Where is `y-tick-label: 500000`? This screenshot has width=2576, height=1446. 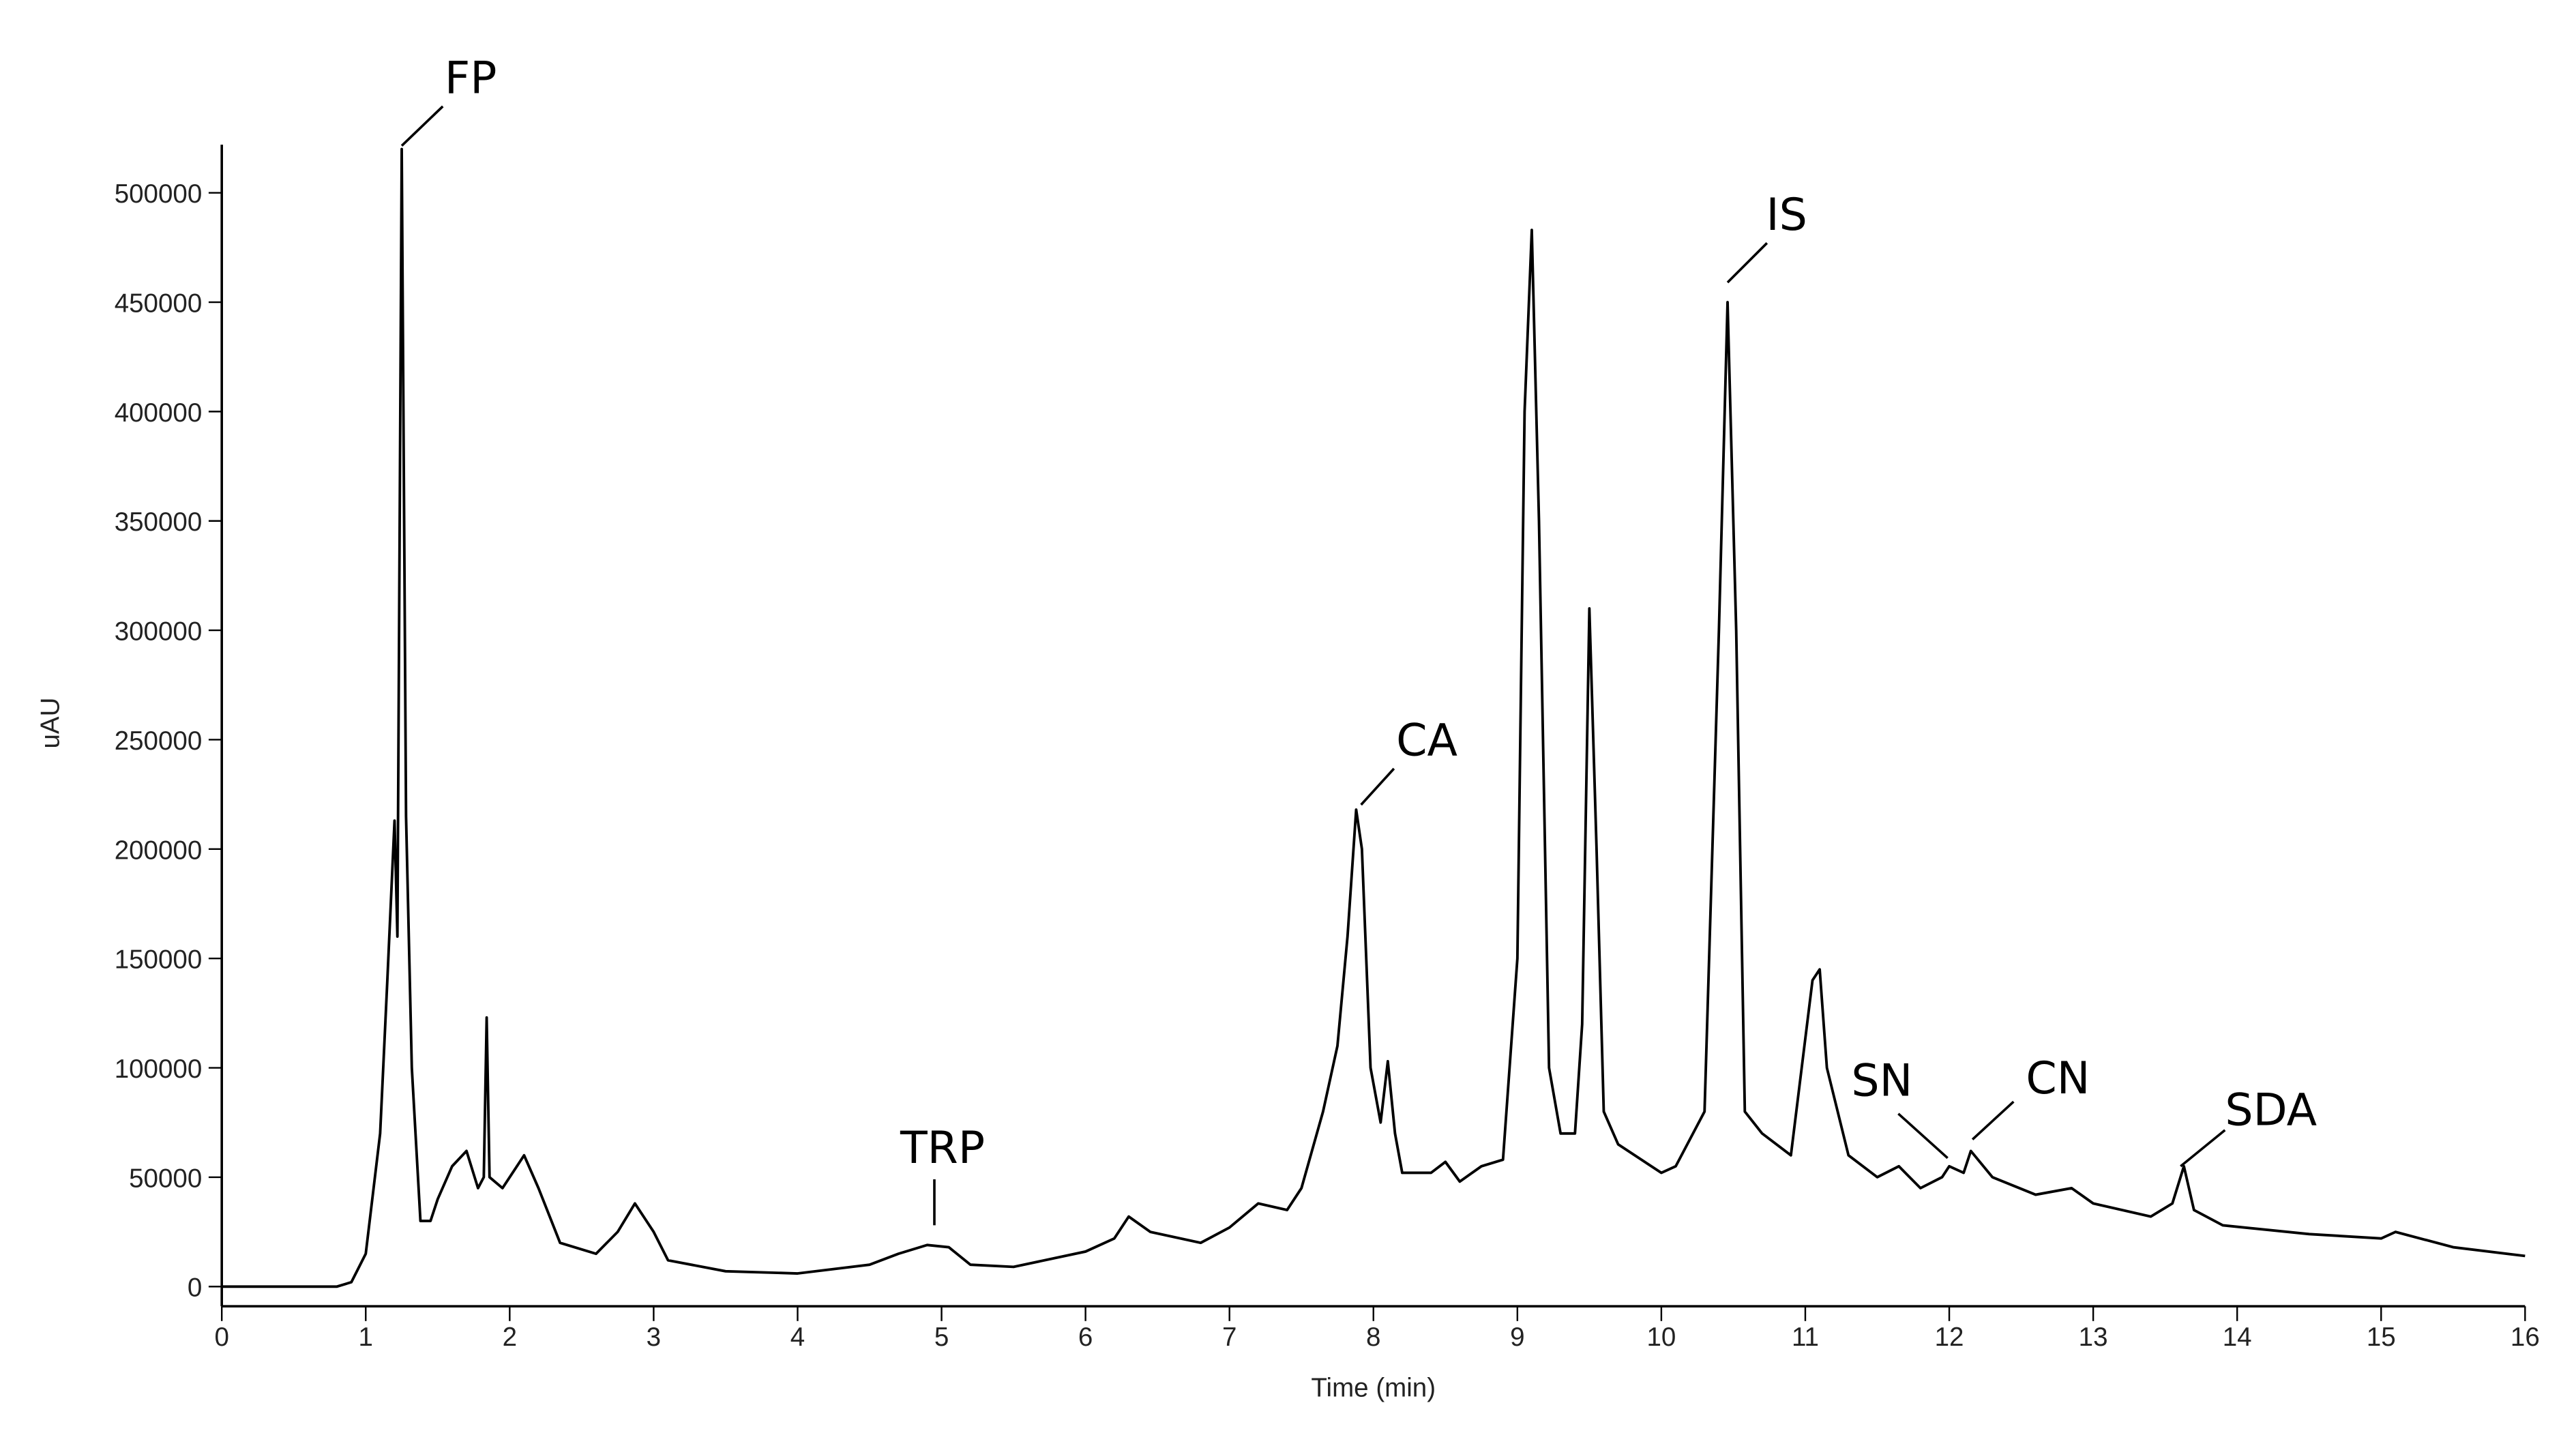 y-tick-label: 500000 is located at coordinates (159, 194).